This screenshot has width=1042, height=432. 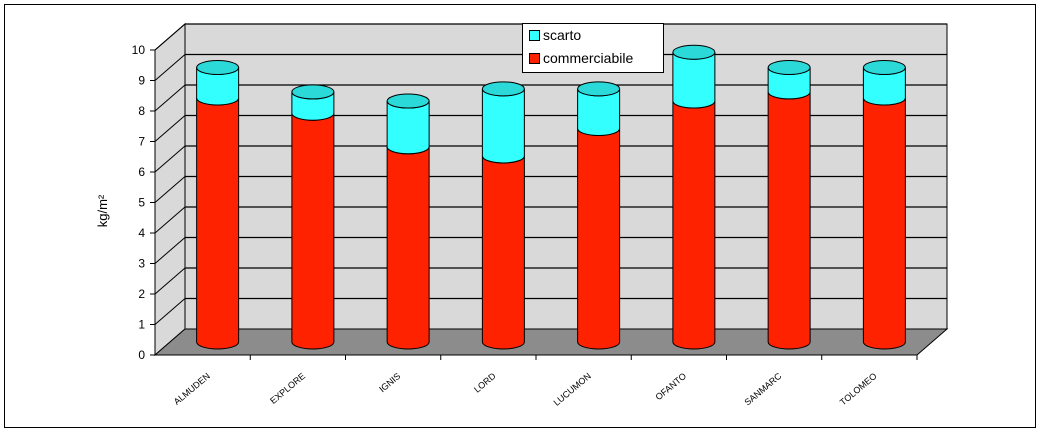 What do you see at coordinates (485, 383) in the screenshot?
I see `x-tick-label: LORD` at bounding box center [485, 383].